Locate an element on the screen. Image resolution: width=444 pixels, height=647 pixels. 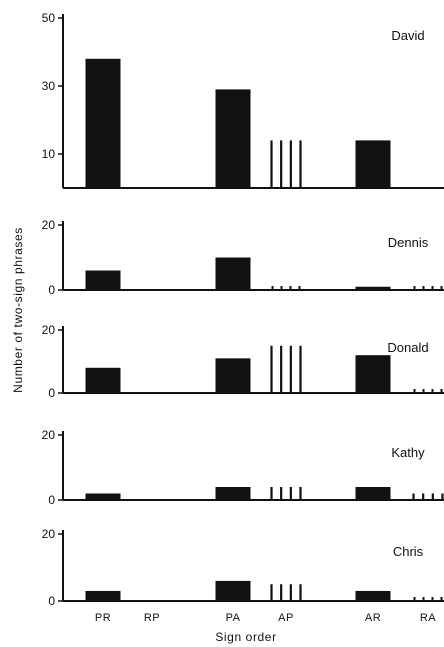
x-tick-label-ar: AR is located at coordinates (373, 618).